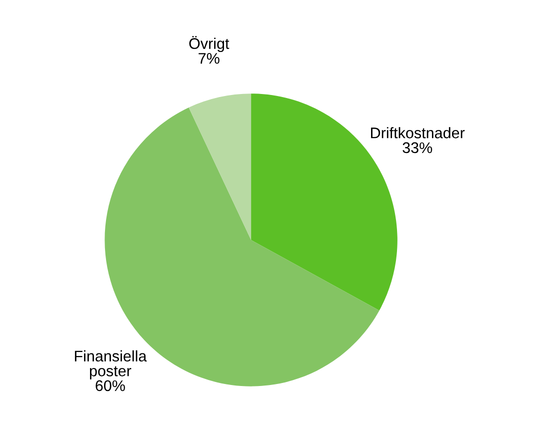  What do you see at coordinates (110, 365) in the screenshot?
I see `slice-label: Finansiella poster` at bounding box center [110, 365].